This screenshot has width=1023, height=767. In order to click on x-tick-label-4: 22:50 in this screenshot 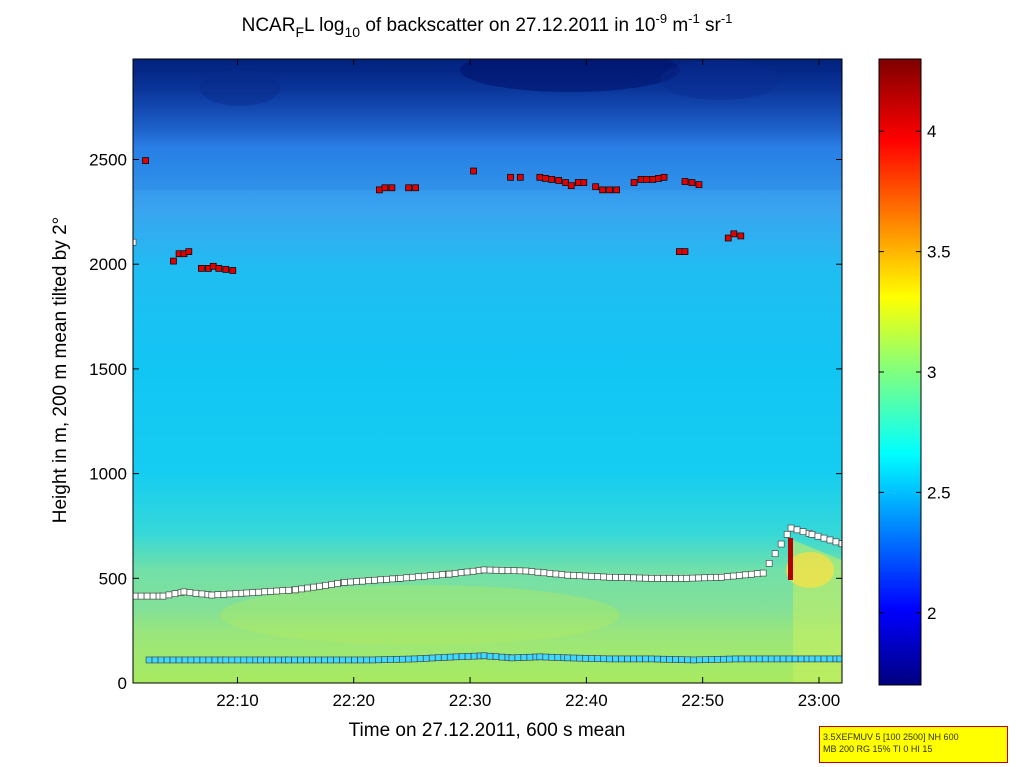, I will do `click(702, 700)`.